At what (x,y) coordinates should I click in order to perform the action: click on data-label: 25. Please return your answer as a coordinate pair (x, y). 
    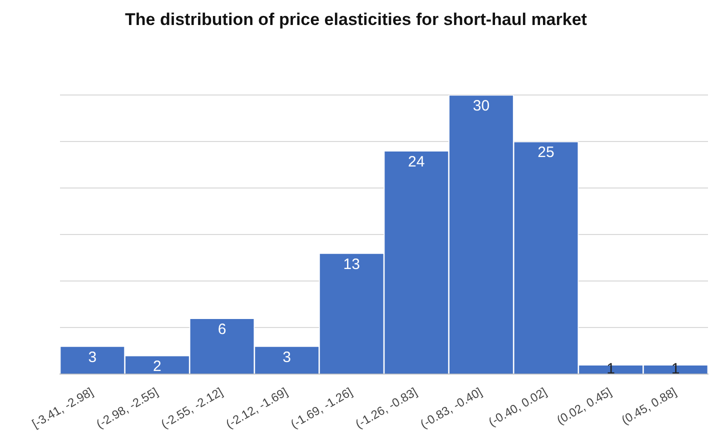
    Looking at the image, I should click on (546, 153).